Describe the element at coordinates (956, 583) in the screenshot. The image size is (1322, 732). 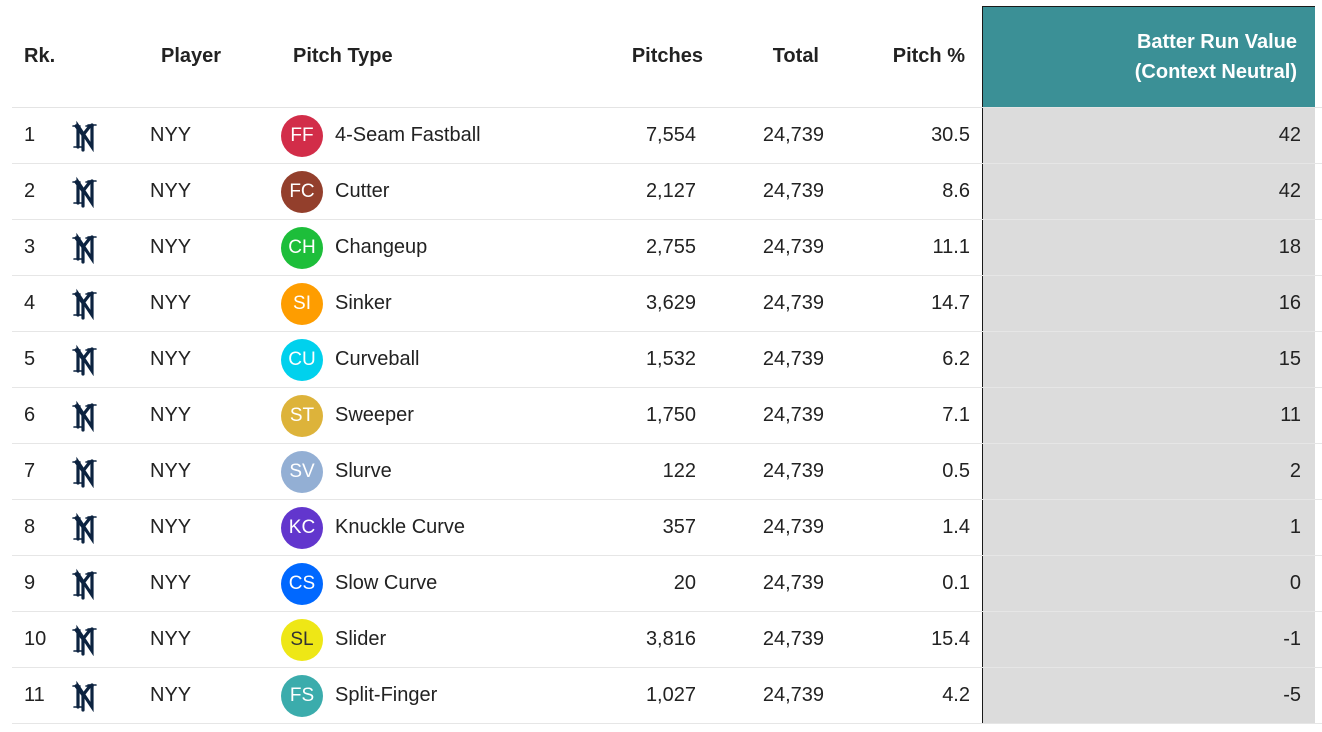
I see `pitch-pct-cell: 0.1` at that location.